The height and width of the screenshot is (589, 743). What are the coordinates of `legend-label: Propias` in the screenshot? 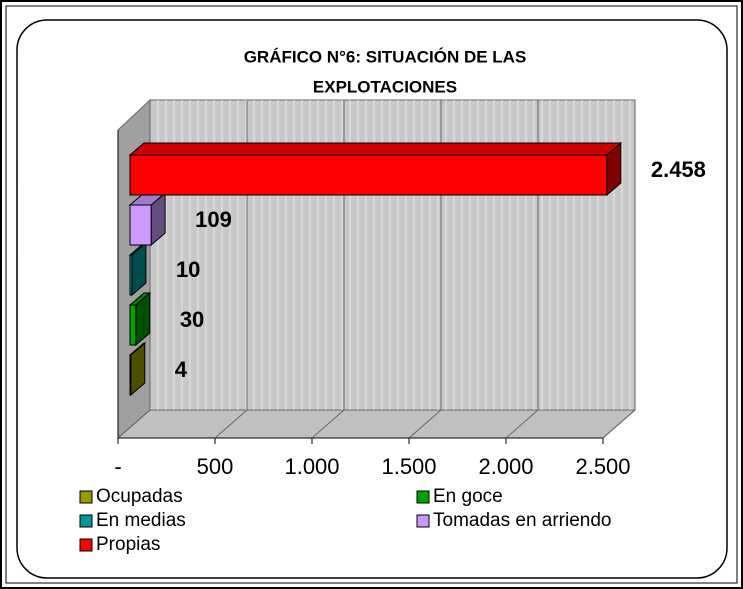 It's located at (128, 544).